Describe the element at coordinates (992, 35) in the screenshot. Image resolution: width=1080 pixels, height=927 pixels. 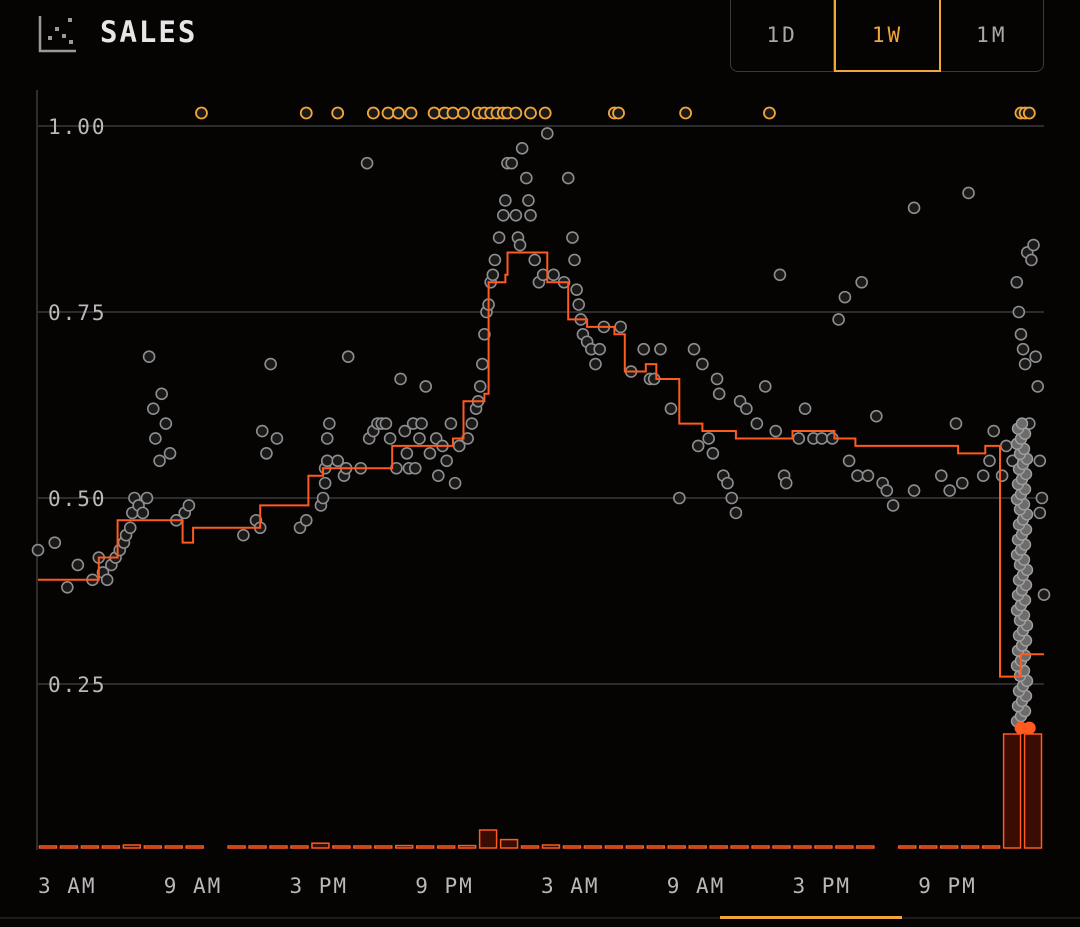
I see `tab-1m: 1M` at that location.